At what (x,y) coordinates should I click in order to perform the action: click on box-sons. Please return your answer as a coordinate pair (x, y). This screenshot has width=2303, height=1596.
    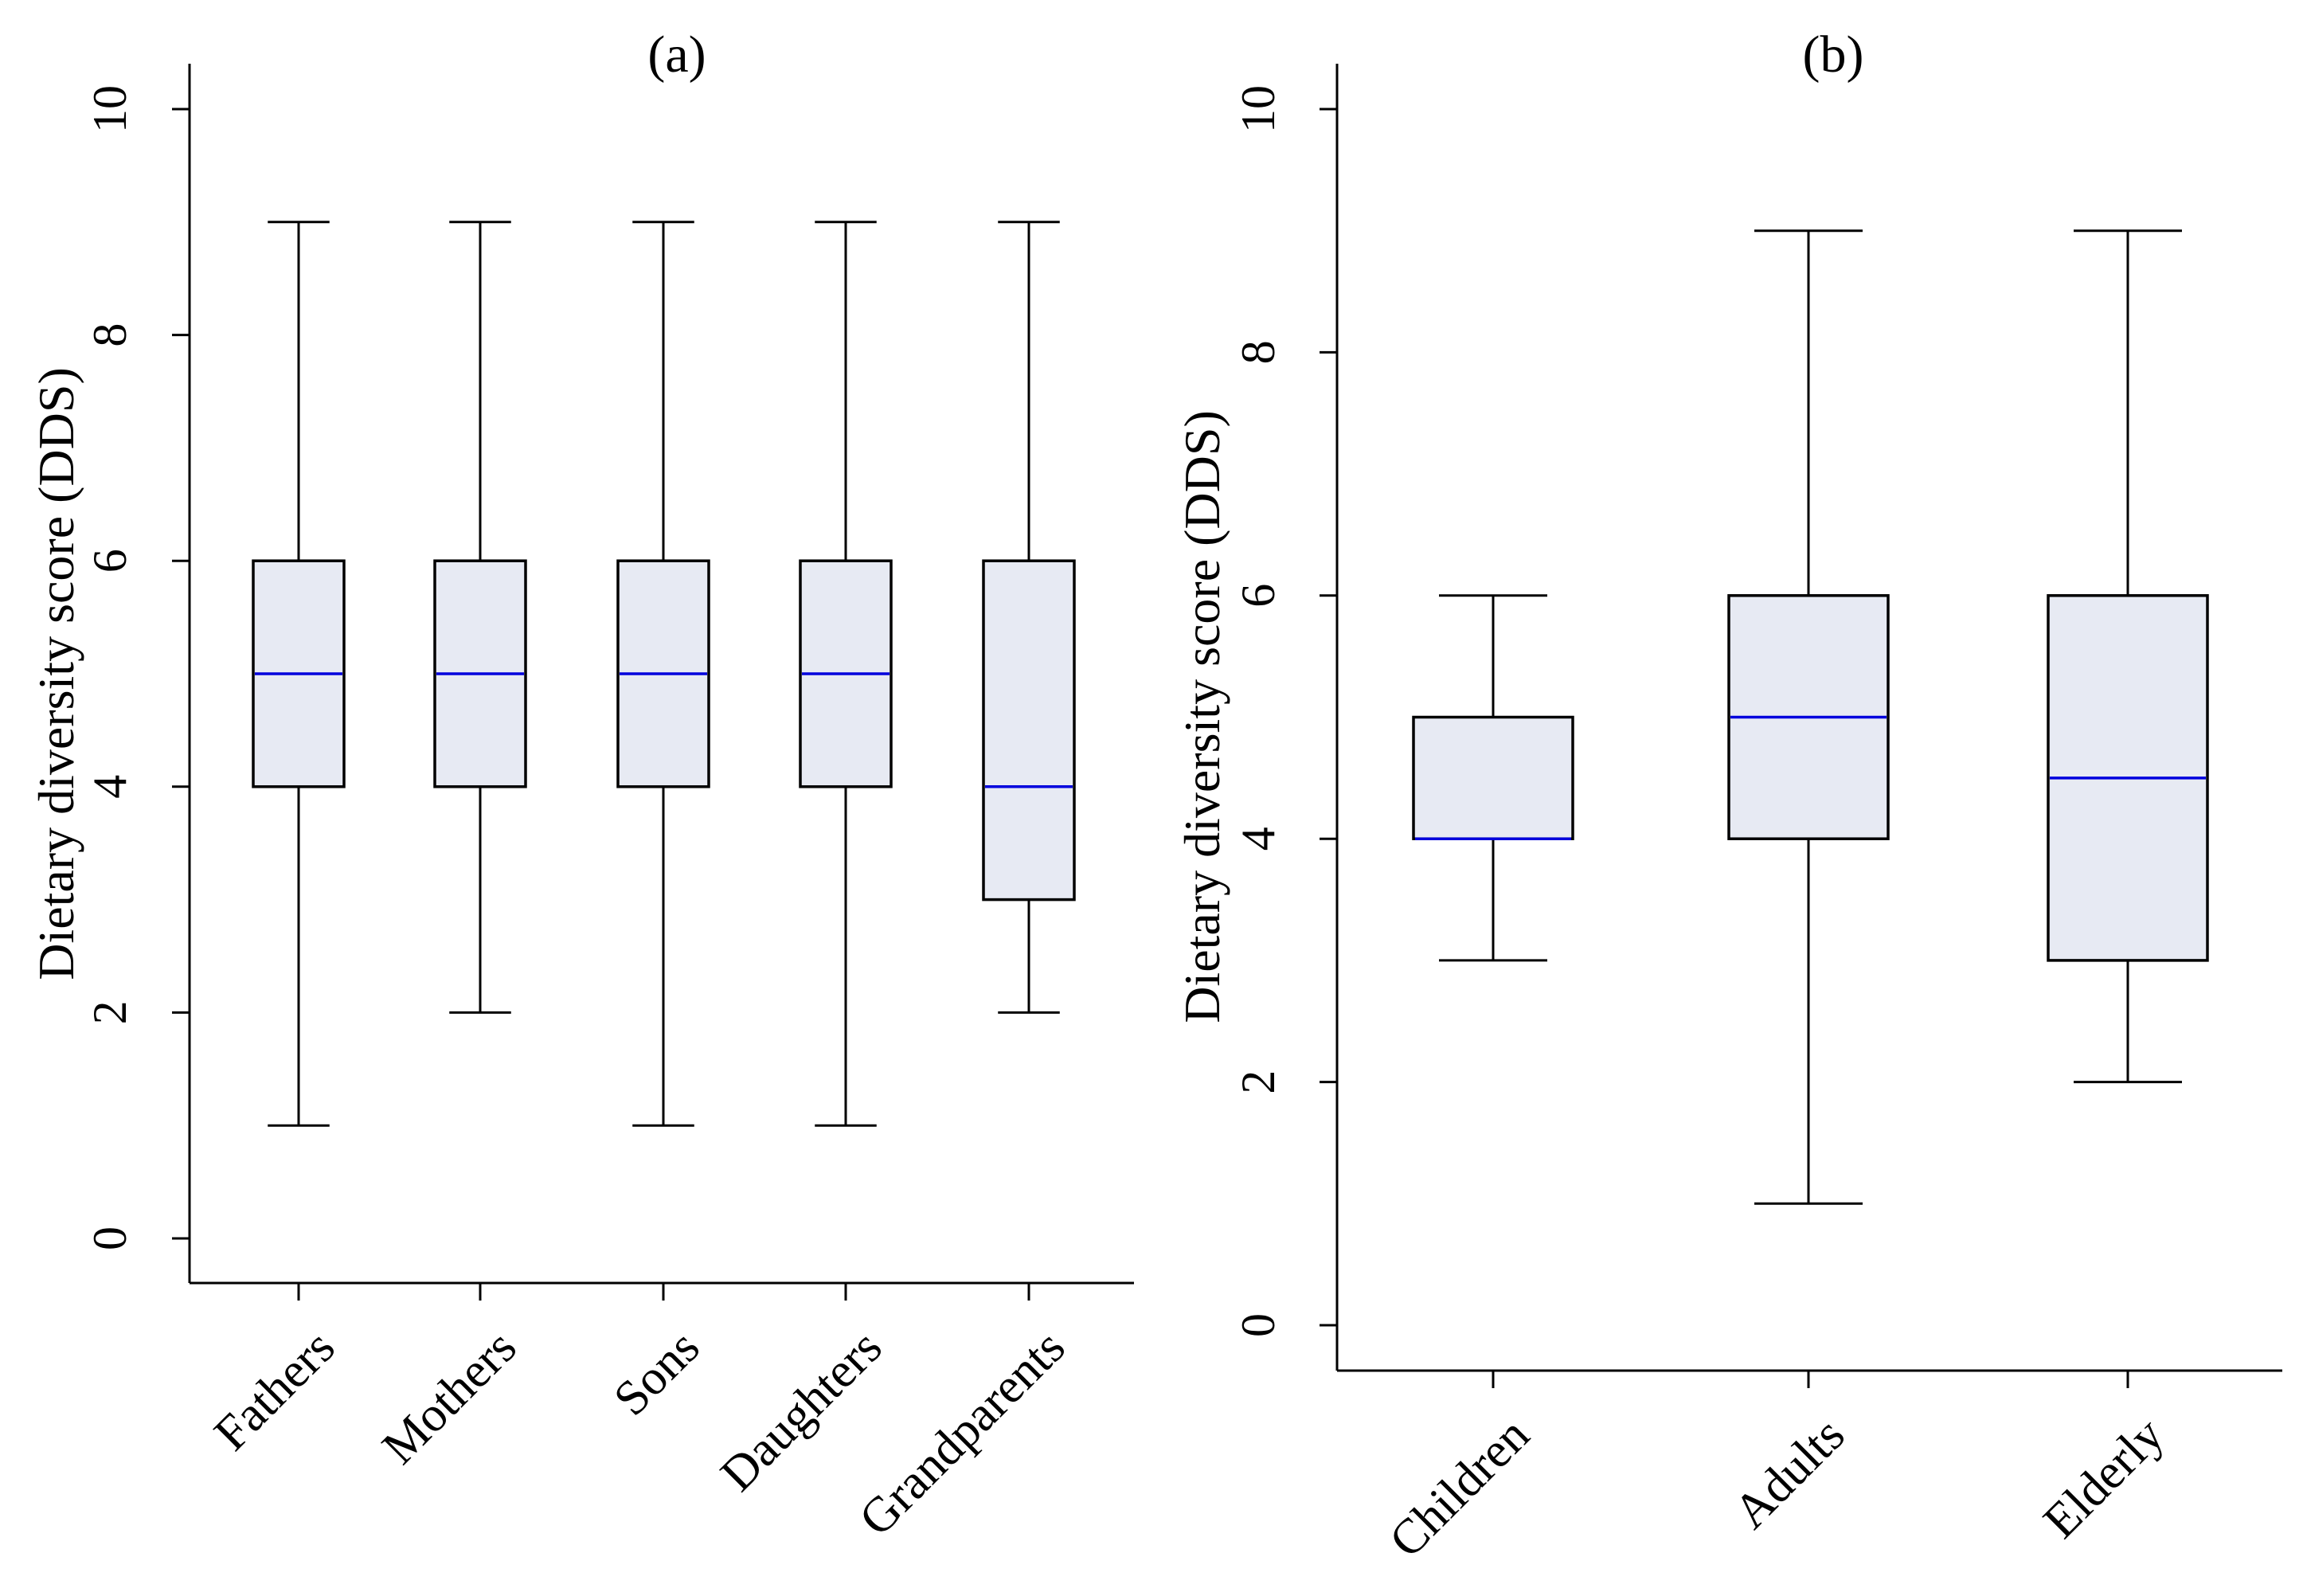
    Looking at the image, I should click on (663, 674).